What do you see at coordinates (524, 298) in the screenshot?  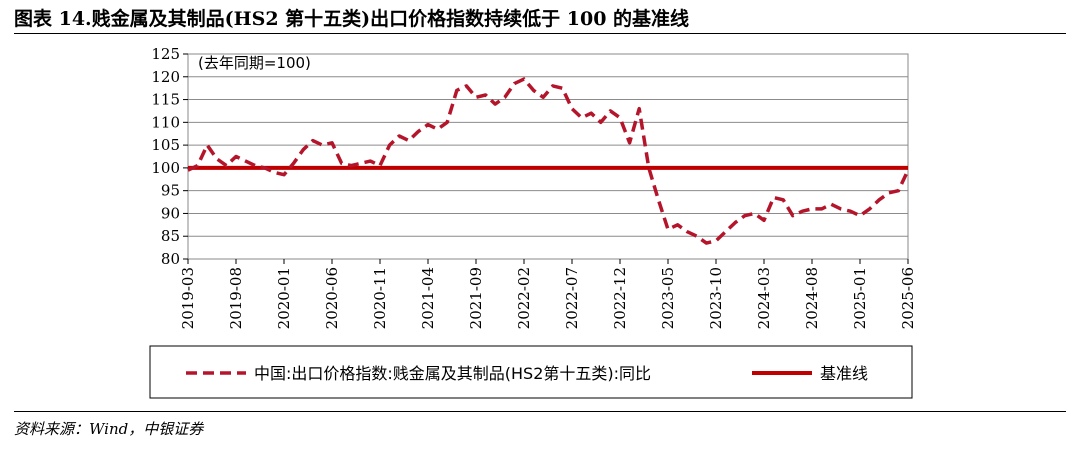 I see `x-tick-label: 2022-02` at bounding box center [524, 298].